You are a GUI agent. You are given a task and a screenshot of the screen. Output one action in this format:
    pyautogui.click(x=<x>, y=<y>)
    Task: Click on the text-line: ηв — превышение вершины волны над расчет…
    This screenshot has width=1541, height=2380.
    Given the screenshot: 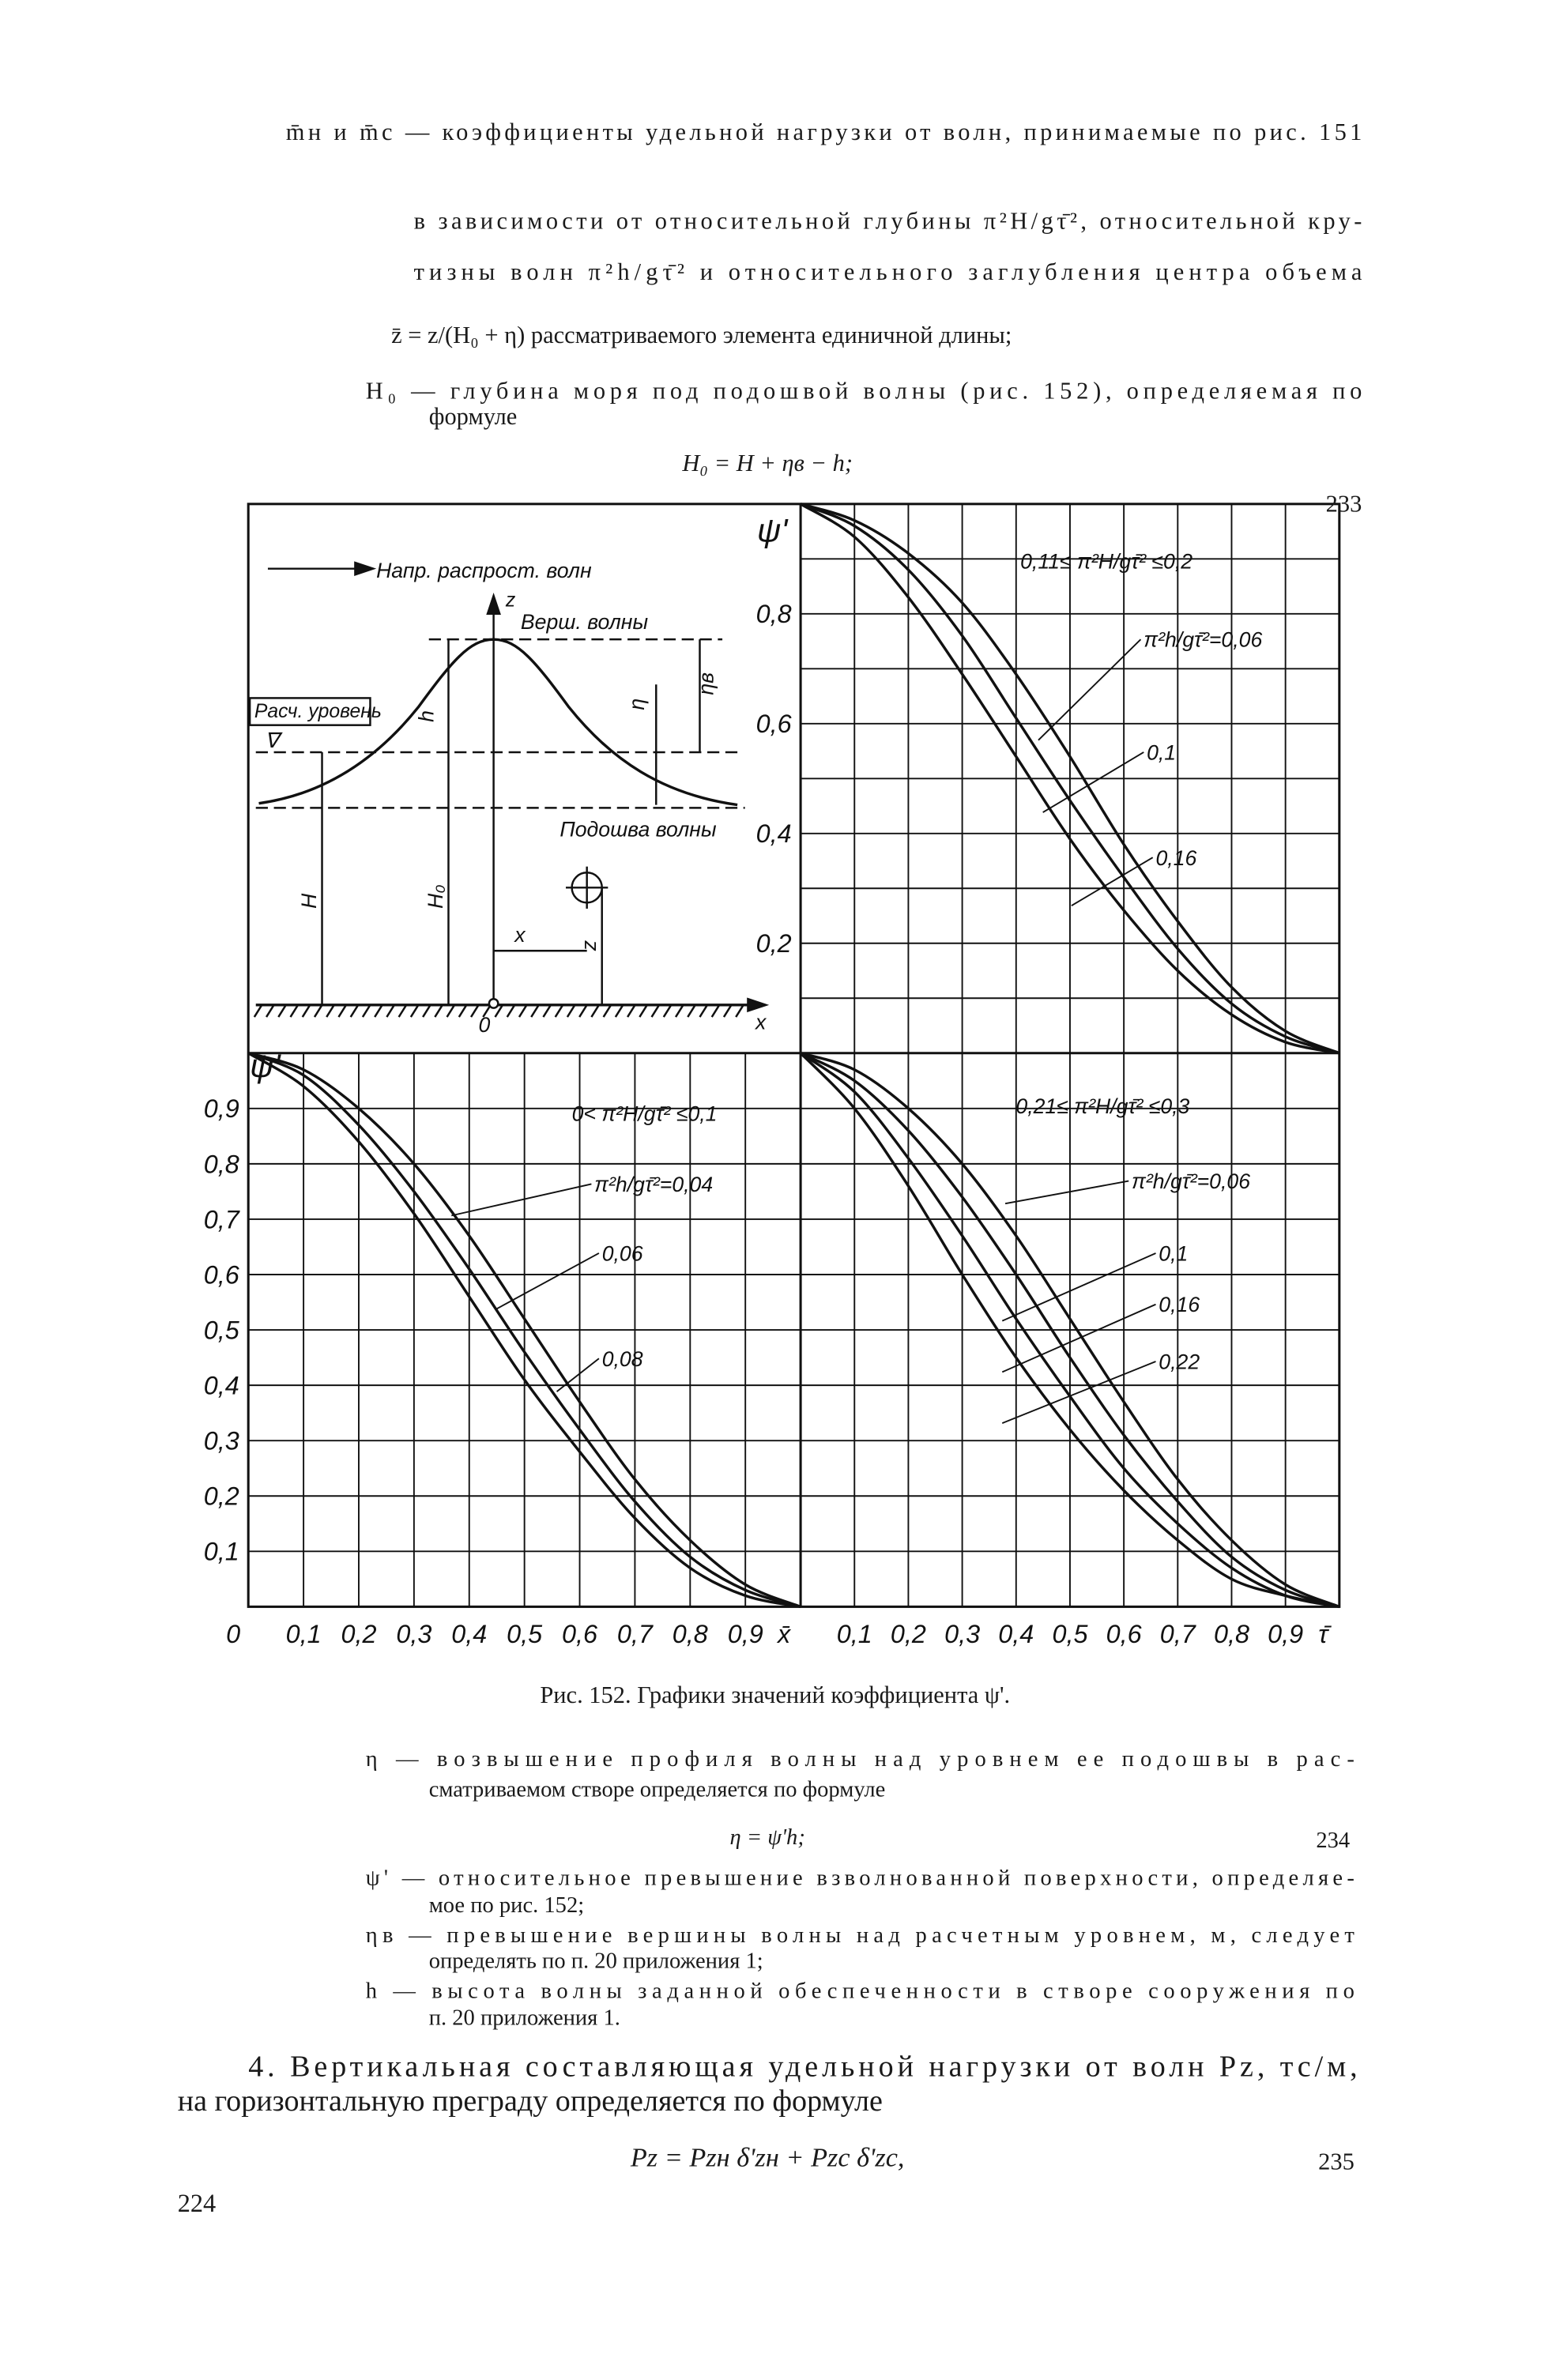 What is the action you would take?
    pyautogui.click(x=860, y=1935)
    